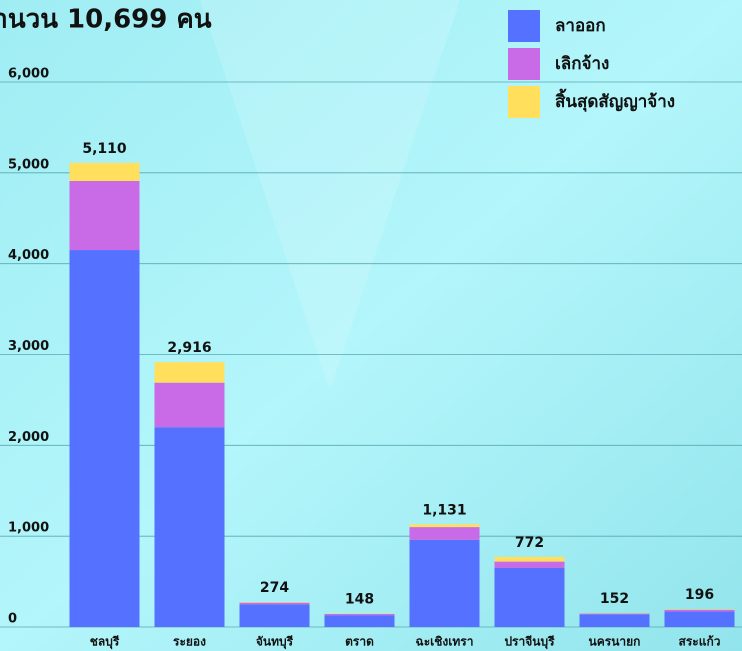 The width and height of the screenshot is (742, 651). I want to click on total-label: 274, so click(274, 588).